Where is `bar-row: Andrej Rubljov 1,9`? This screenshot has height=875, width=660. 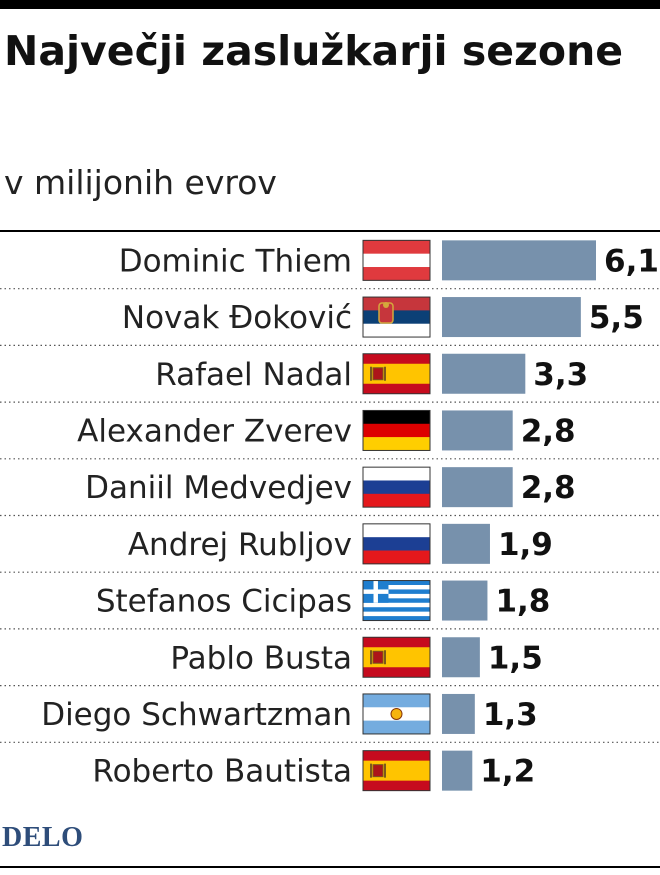
bar-row: Andrej Rubljov 1,9 is located at coordinates (330, 548).